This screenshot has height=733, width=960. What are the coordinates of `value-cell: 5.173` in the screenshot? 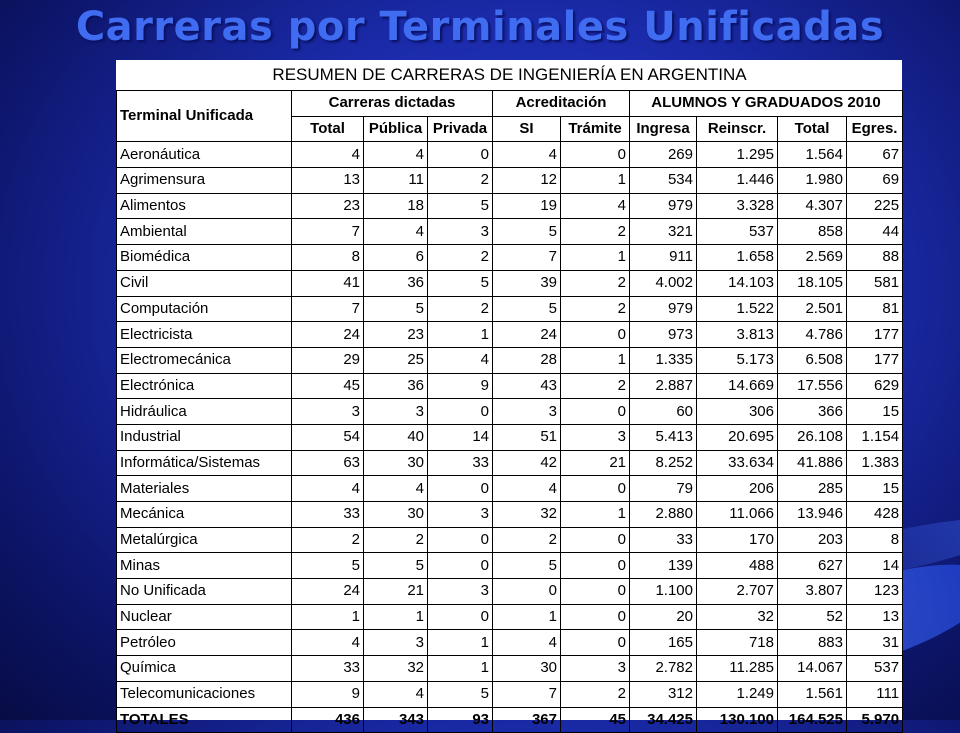 It's located at (737, 360).